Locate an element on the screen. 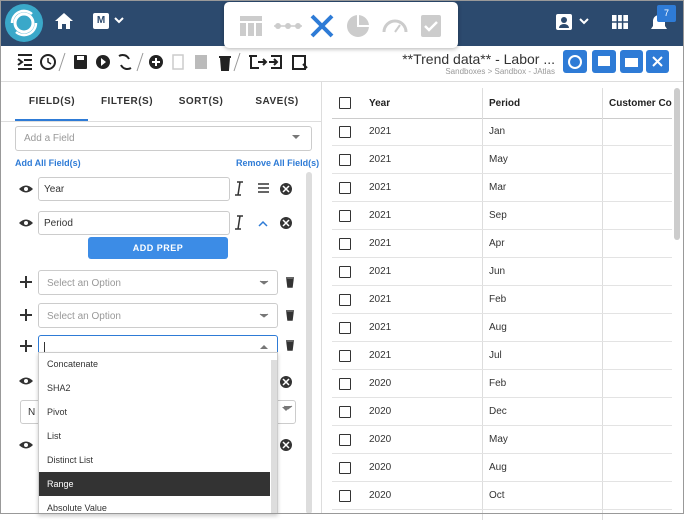  dropdown-option: Range is located at coordinates (154, 484).